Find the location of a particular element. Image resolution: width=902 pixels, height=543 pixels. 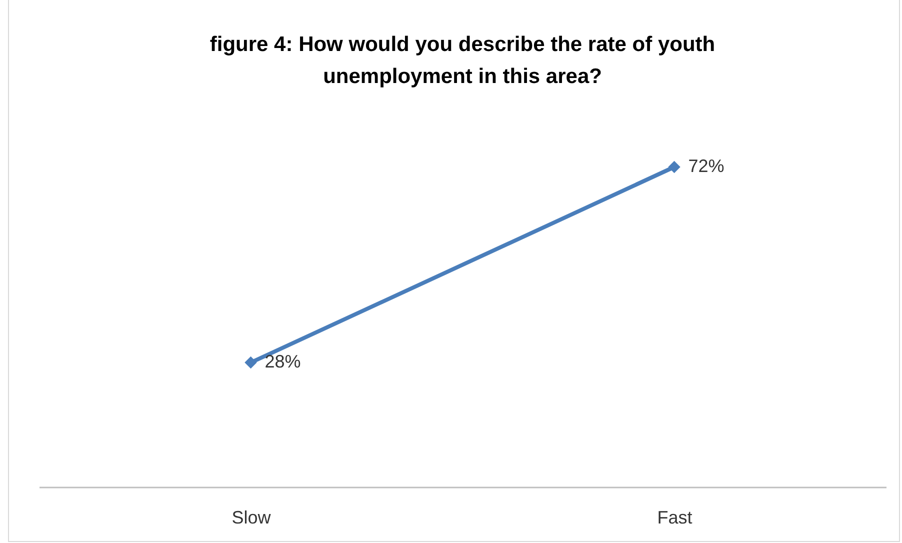

x-tick-label: Fast is located at coordinates (674, 518).